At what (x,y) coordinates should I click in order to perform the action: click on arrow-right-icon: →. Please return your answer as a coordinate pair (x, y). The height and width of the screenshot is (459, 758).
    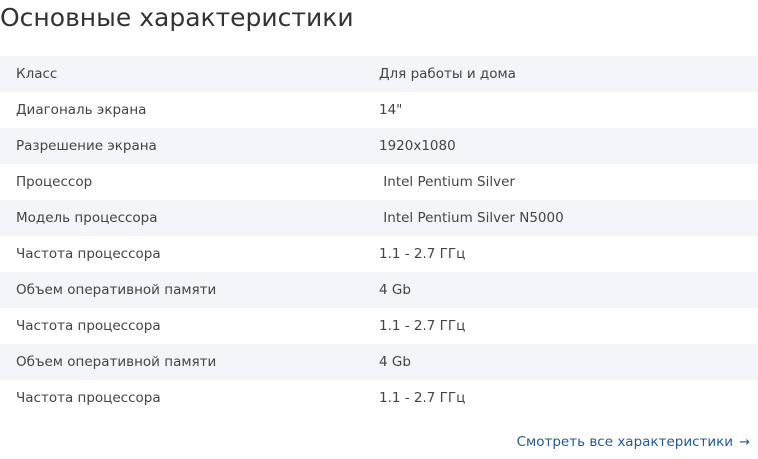
    Looking at the image, I should click on (744, 442).